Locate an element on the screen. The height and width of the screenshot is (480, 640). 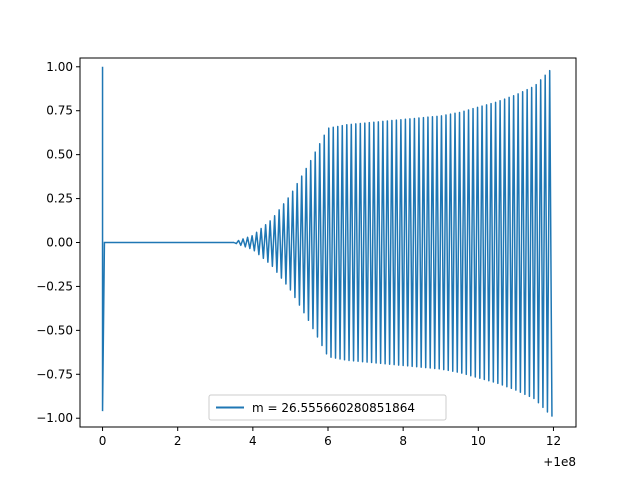
y-tick-label: 0.00 is located at coordinates (59, 243).